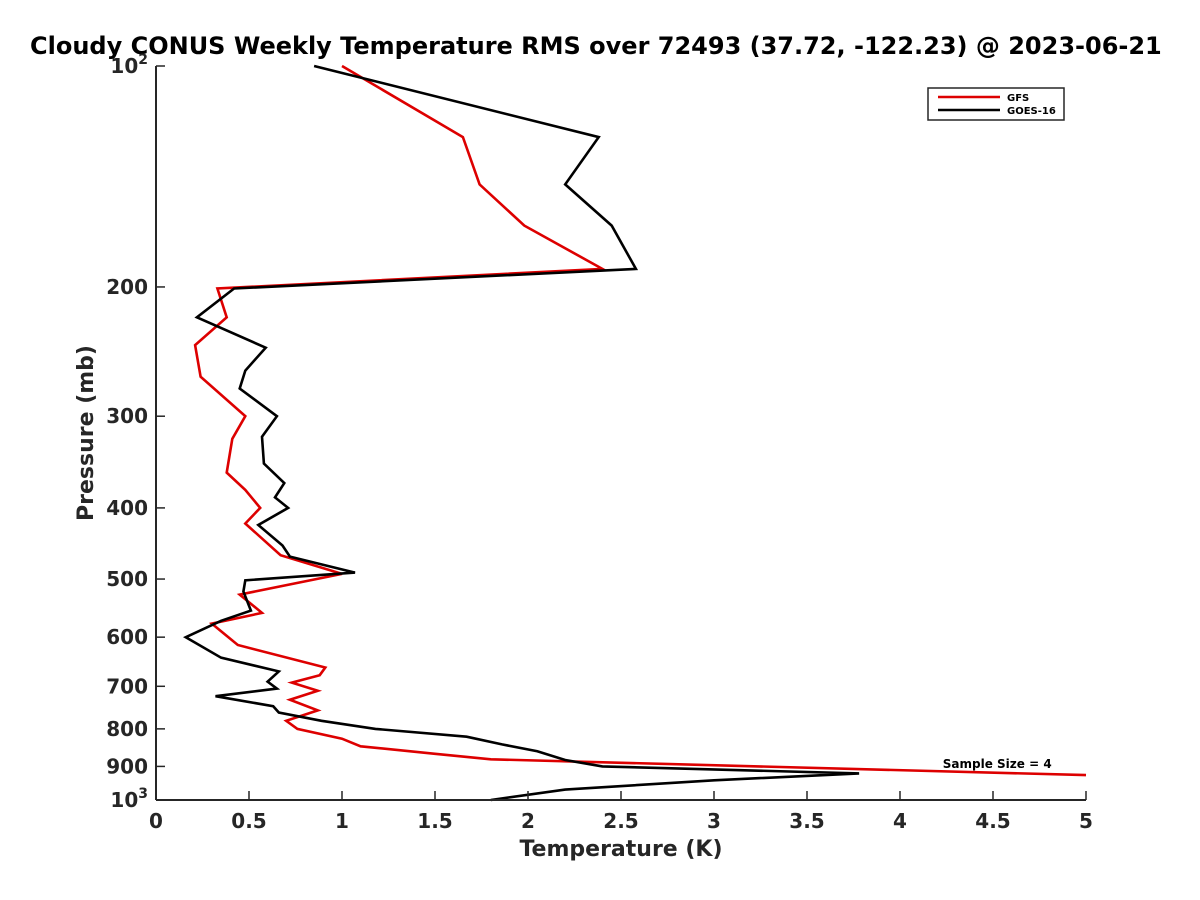 The image size is (1200, 900). What do you see at coordinates (1031, 111) in the screenshot?
I see `legend-label-goes16: GOES-16` at bounding box center [1031, 111].